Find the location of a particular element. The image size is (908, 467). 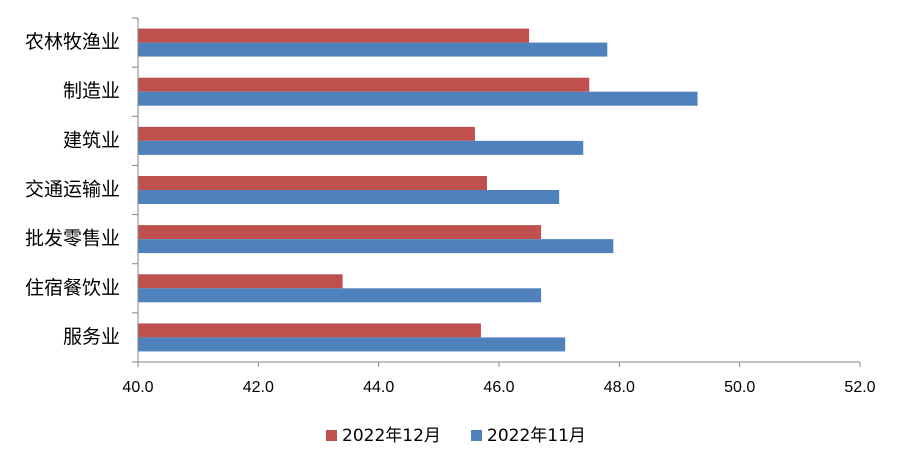

category-label: 建筑业 is located at coordinates (91, 140).